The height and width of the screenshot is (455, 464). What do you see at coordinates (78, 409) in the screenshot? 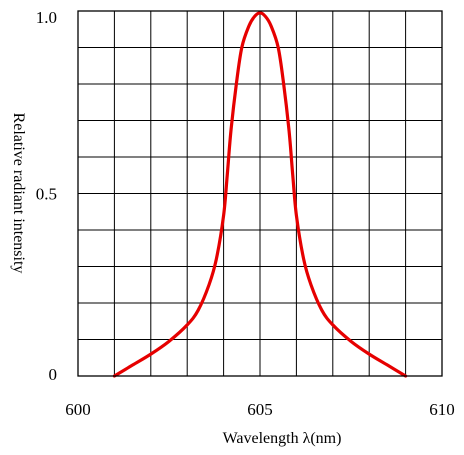
I see `x-tick-label: 600` at bounding box center [78, 409].